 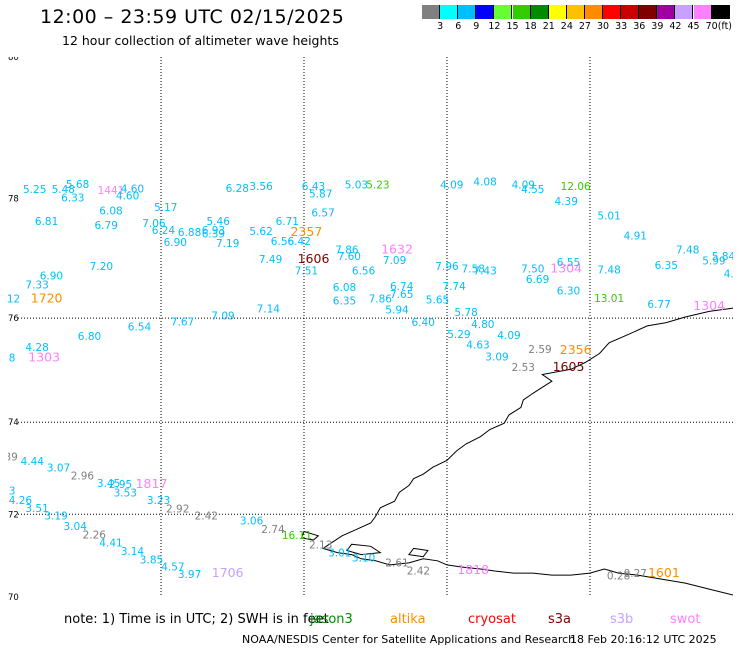 What do you see at coordinates (165, 208) in the screenshot?
I see `obs-wave-height: 5.17` at bounding box center [165, 208].